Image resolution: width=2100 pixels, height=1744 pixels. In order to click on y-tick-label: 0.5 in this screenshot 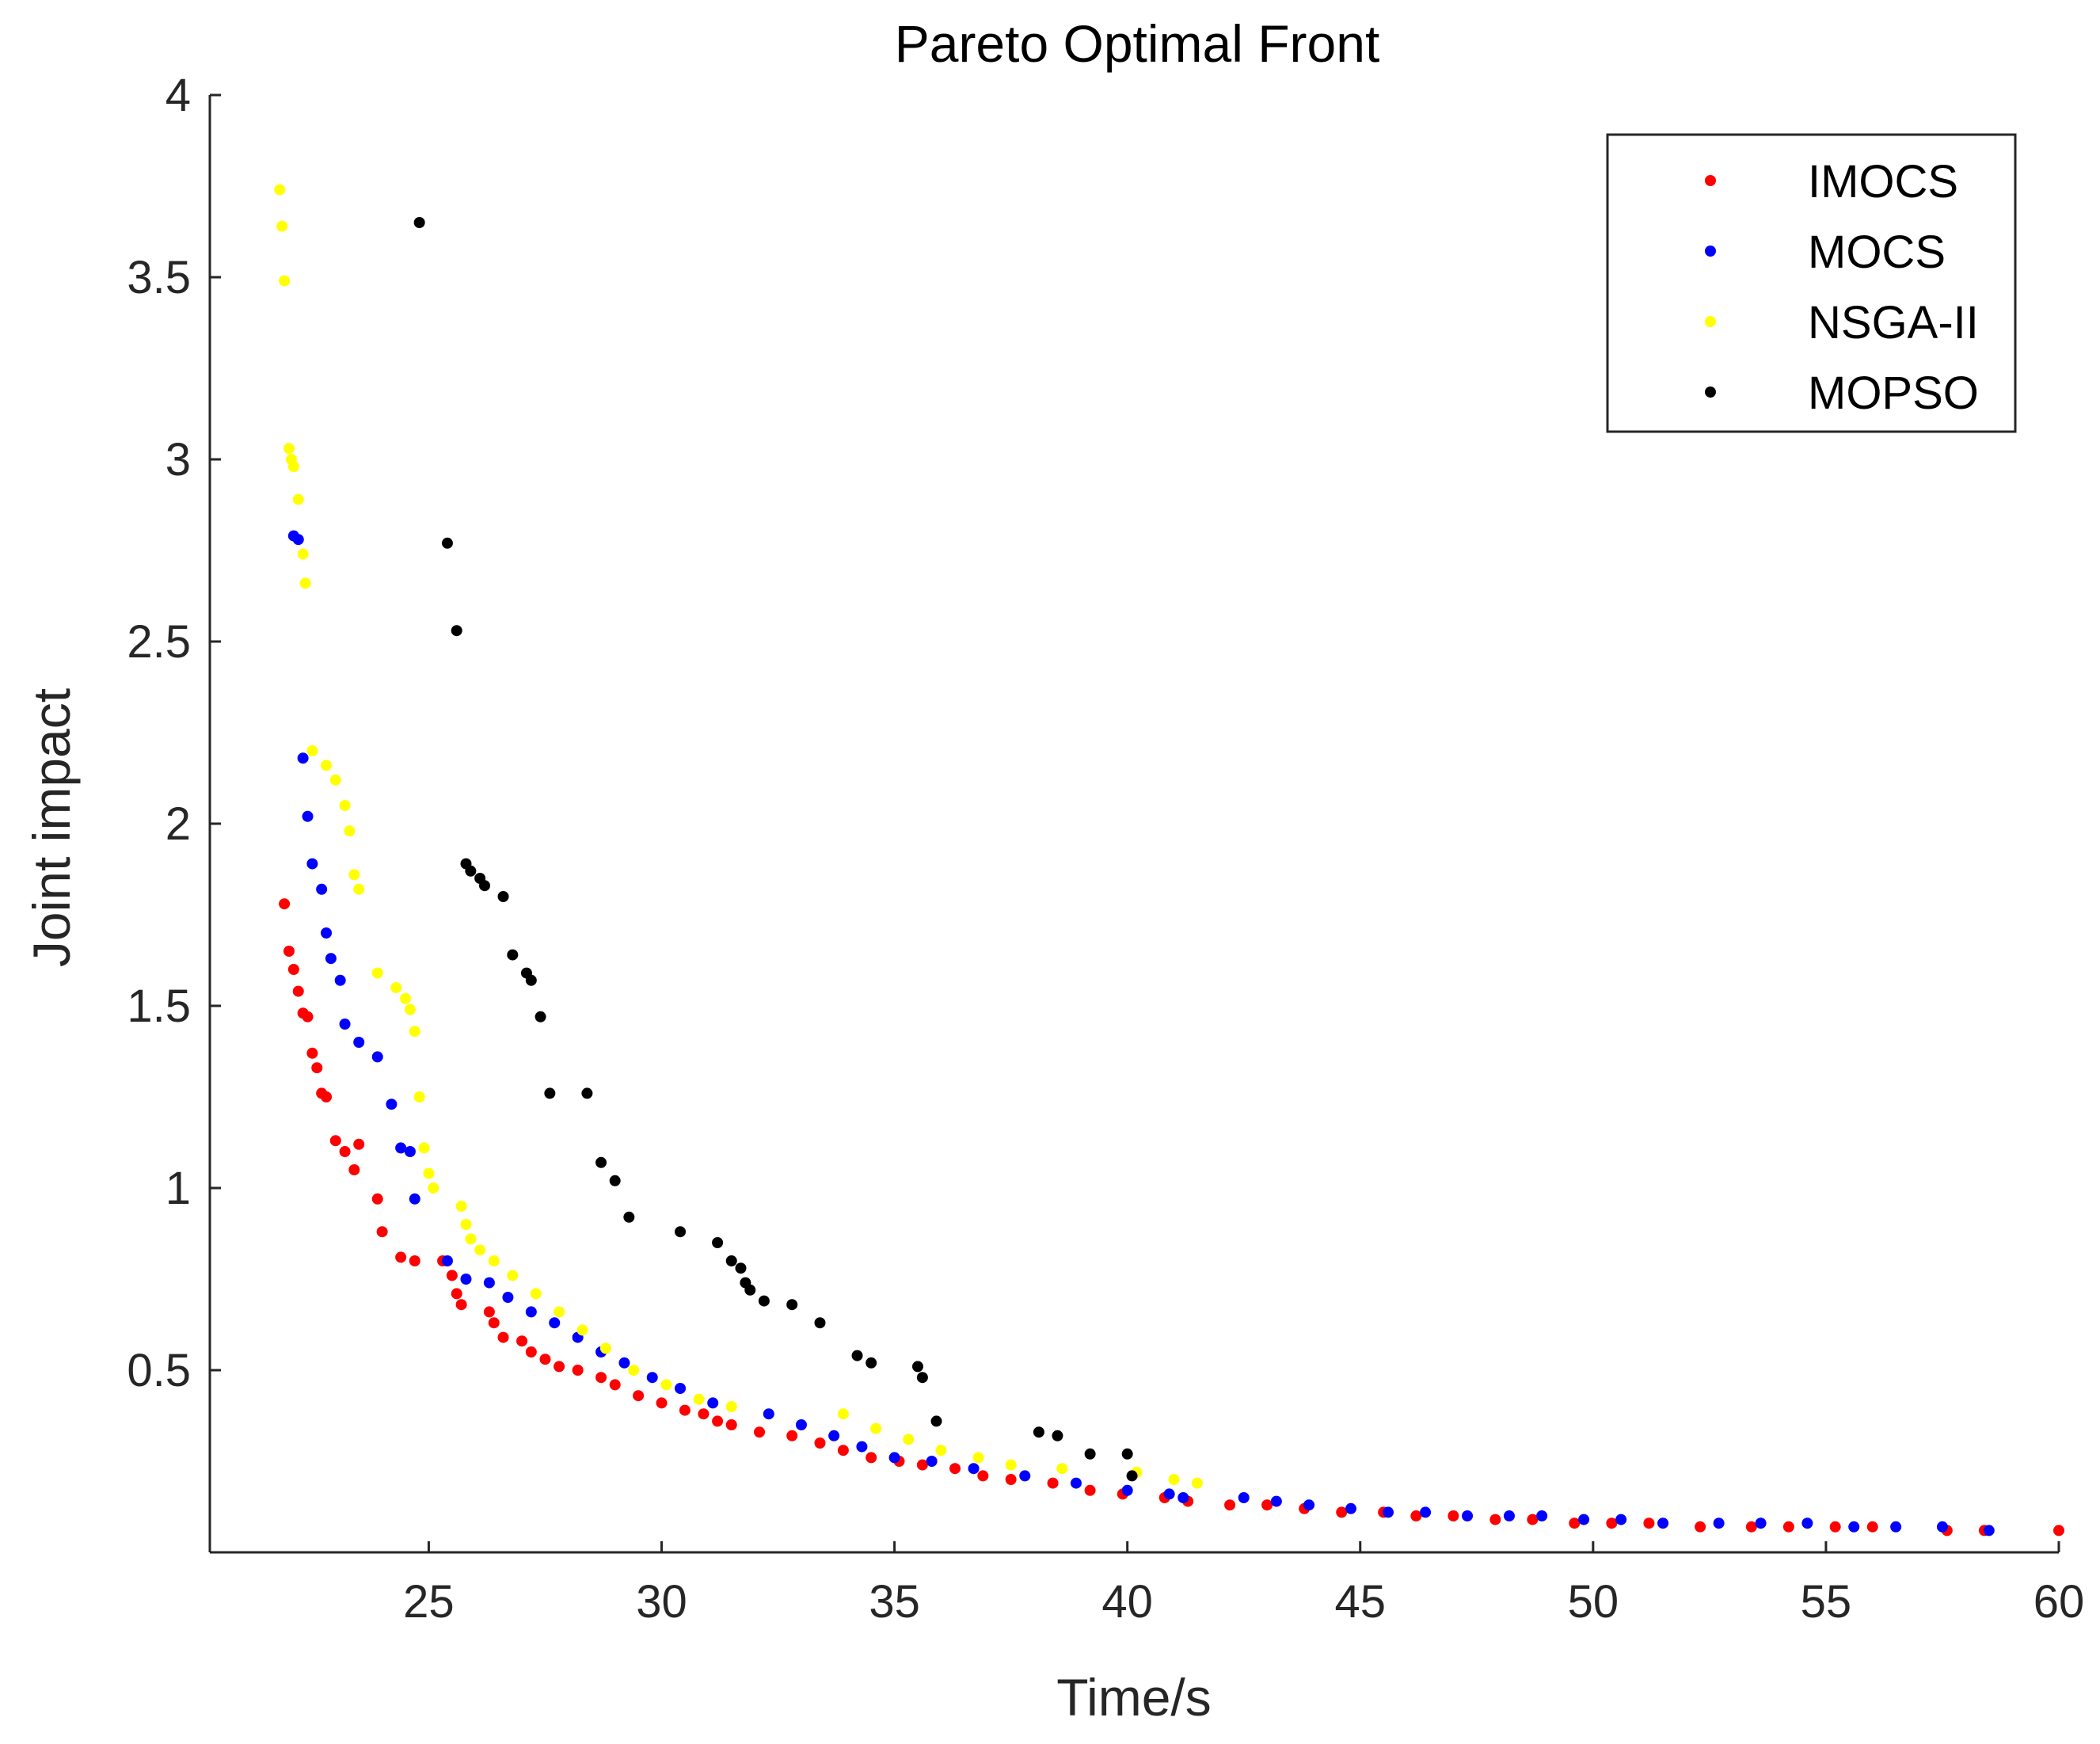, I will do `click(159, 1371)`.